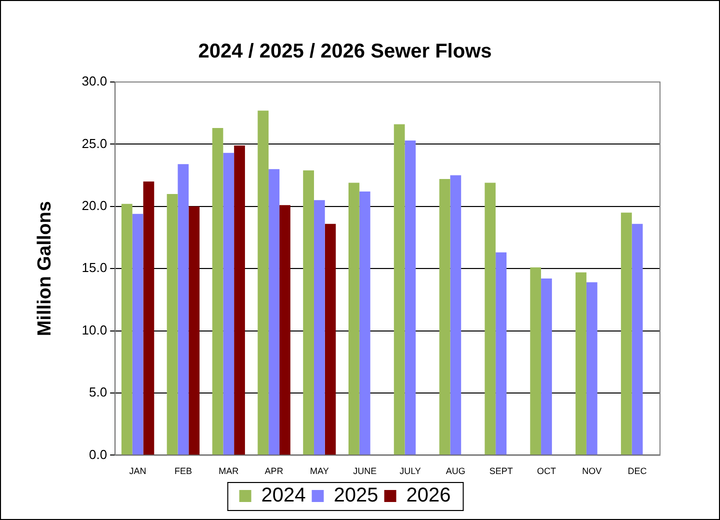 This screenshot has width=720, height=520. Describe the element at coordinates (45, 268) in the screenshot. I see `y-axis-title: Million Gallons` at that location.